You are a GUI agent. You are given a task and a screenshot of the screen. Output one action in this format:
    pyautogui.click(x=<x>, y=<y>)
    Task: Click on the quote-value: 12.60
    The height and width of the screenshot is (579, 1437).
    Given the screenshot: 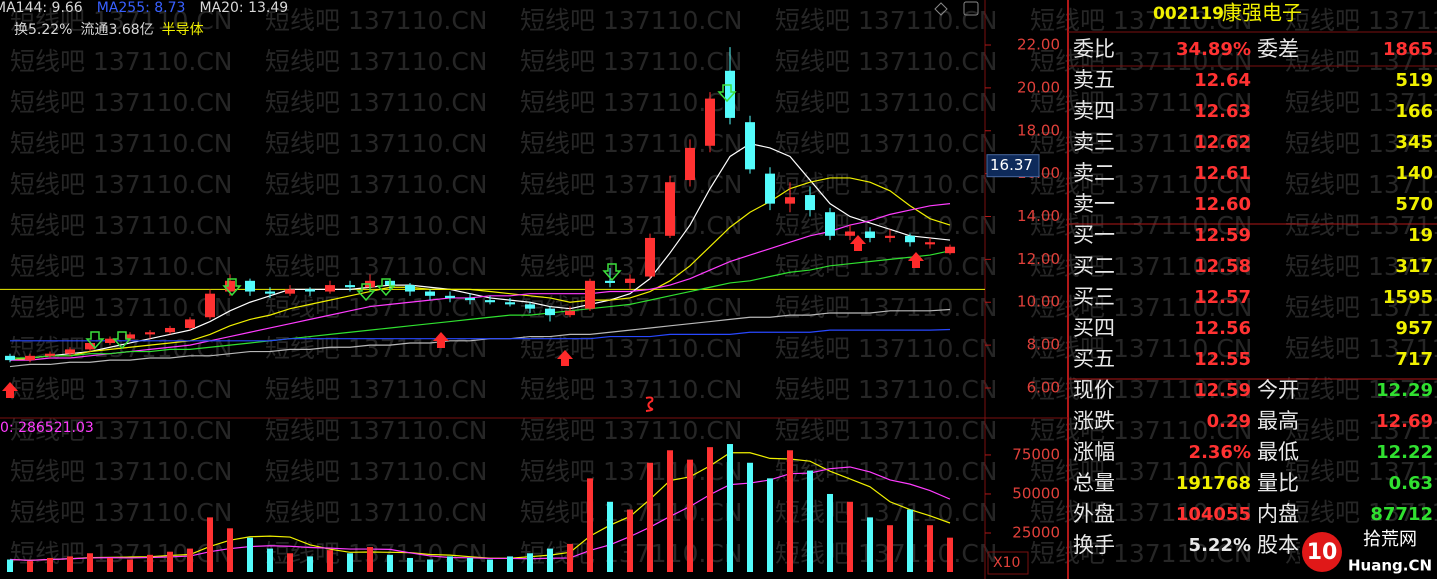 What is the action you would take?
    pyautogui.click(x=1222, y=204)
    